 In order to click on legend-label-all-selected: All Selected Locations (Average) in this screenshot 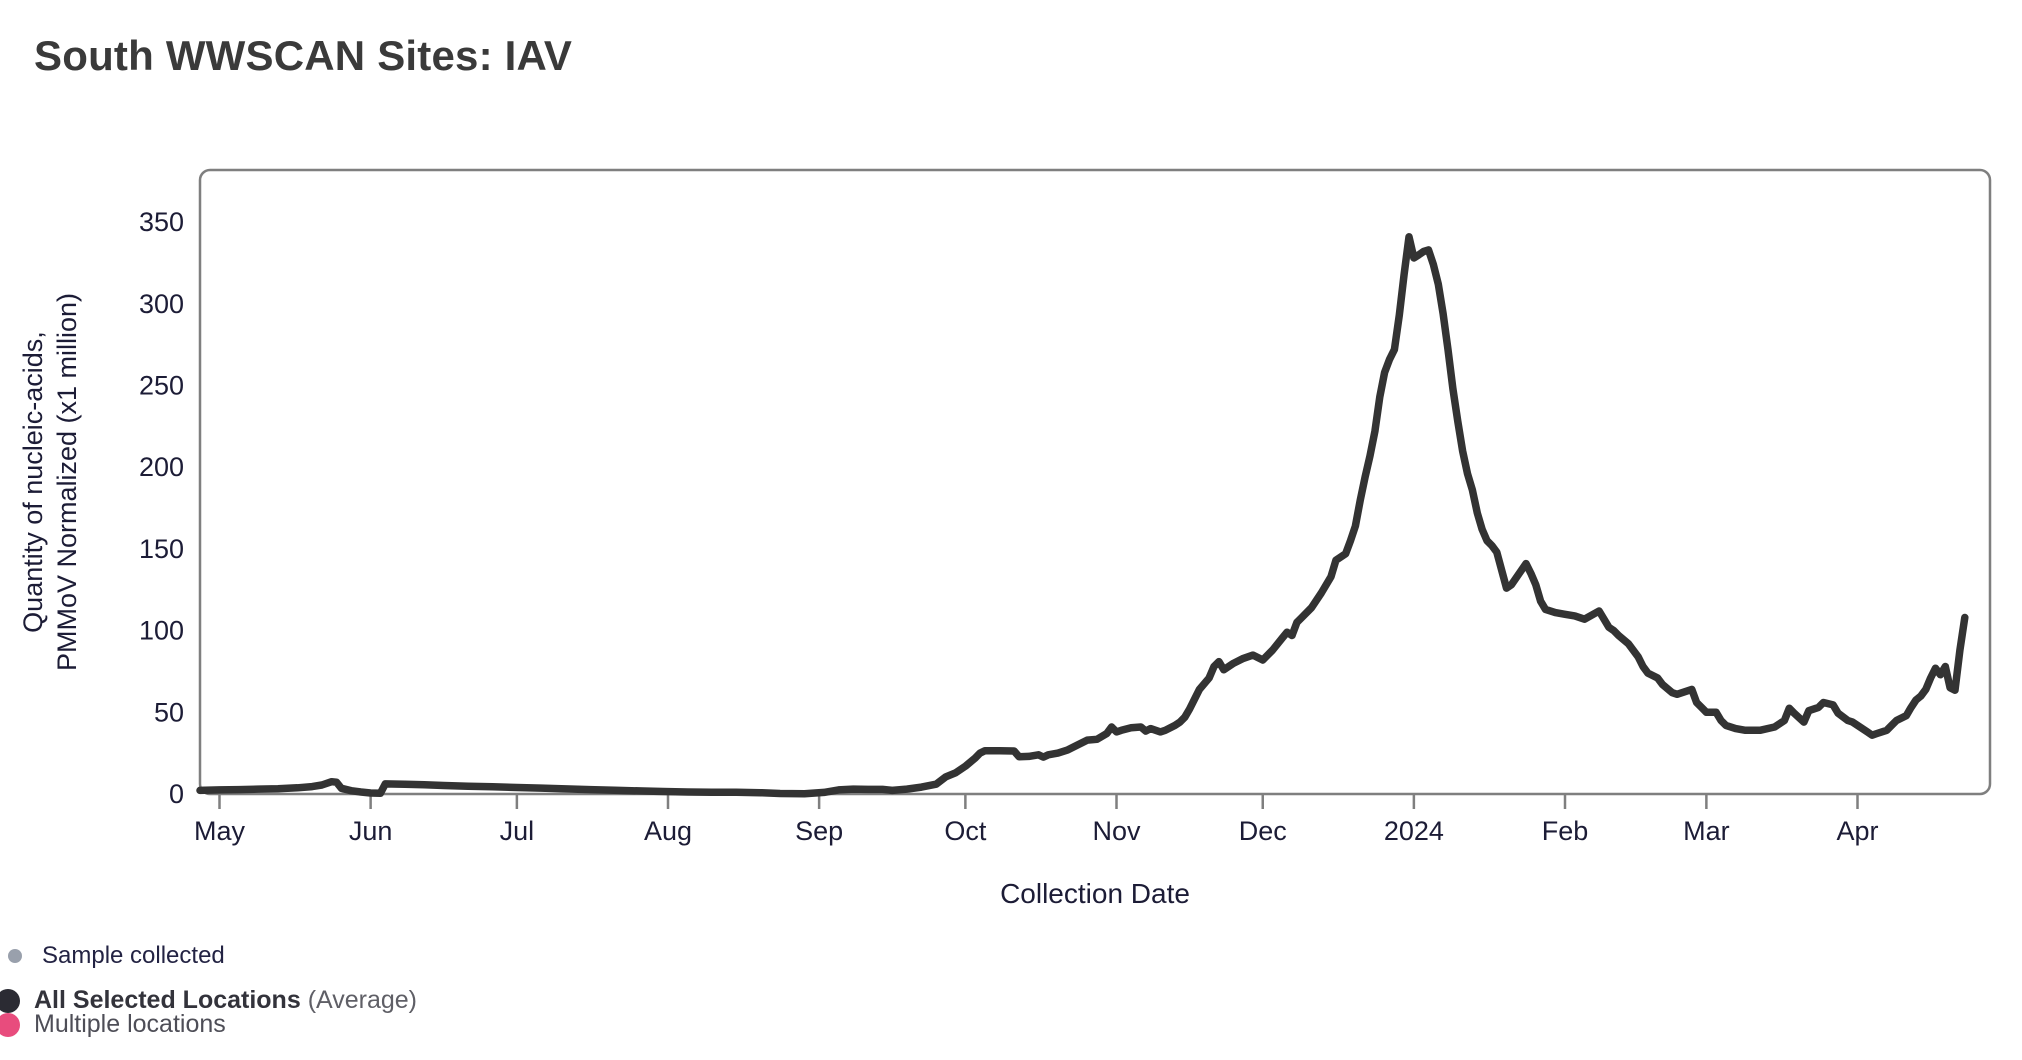, I will do `click(225, 1000)`.